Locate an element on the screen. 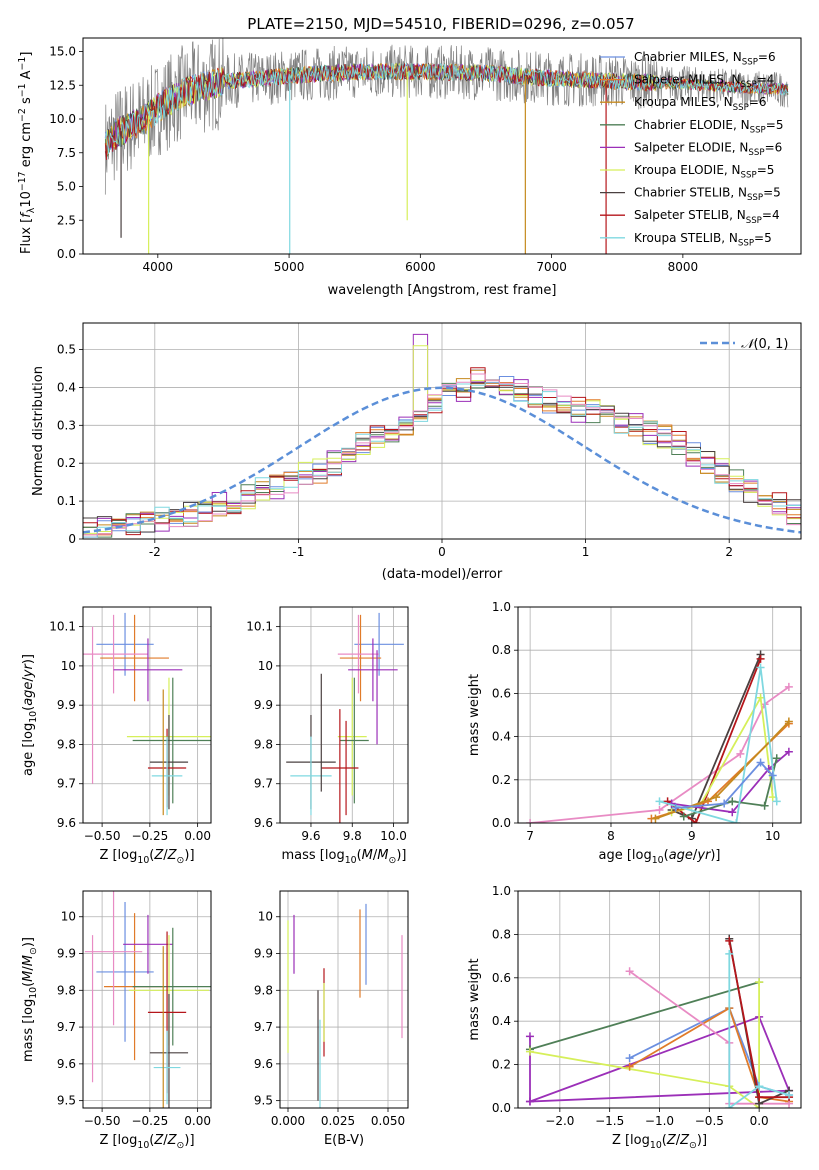 This screenshot has width=819, height=1170. legend-entry: Kroupa MILES, NSSP=6 is located at coordinates (700, 104).